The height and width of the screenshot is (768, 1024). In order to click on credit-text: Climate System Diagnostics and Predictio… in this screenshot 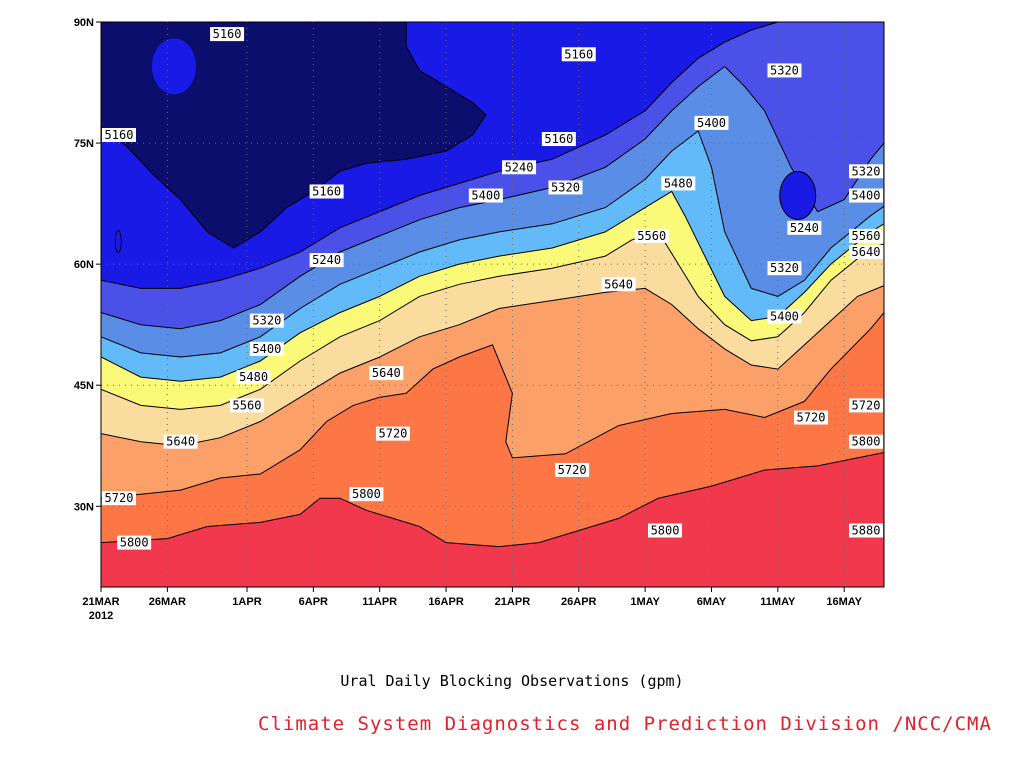, I will do `click(625, 724)`.